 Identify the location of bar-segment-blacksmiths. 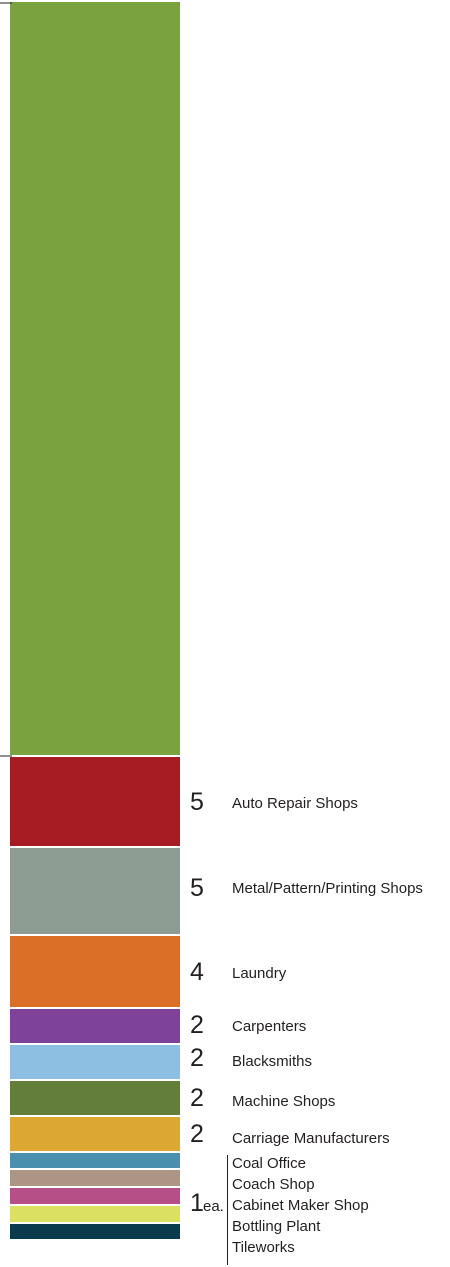
(95, 1062).